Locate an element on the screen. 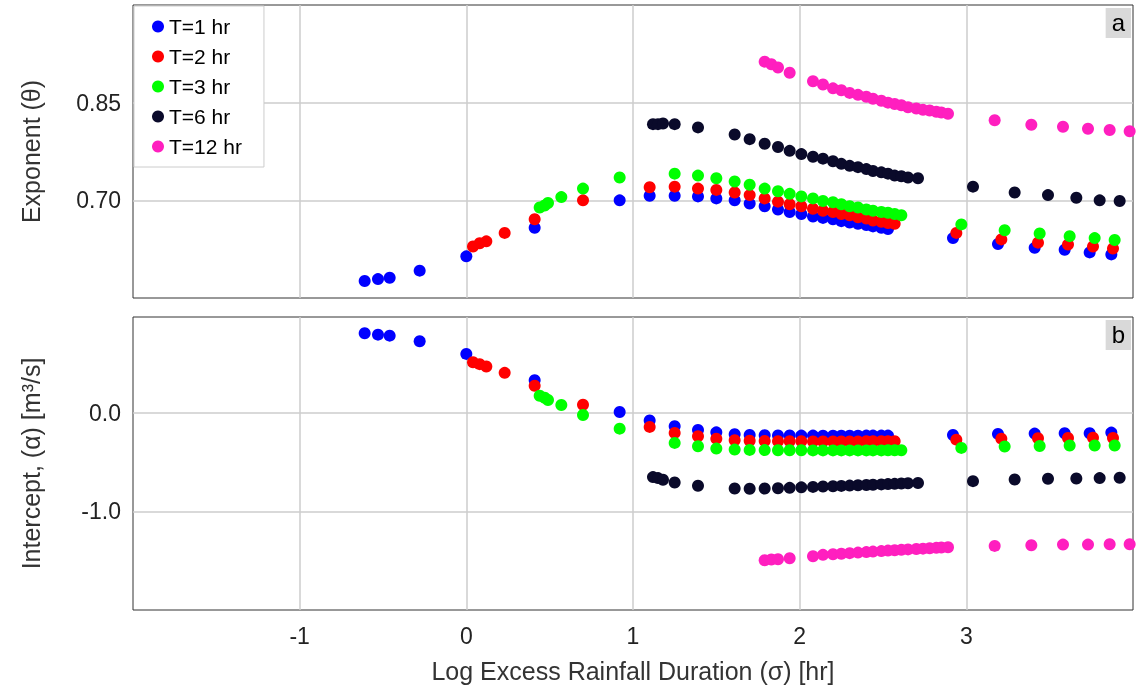 This screenshot has height=696, width=1136. legend-label: T=12 hr is located at coordinates (205, 146).